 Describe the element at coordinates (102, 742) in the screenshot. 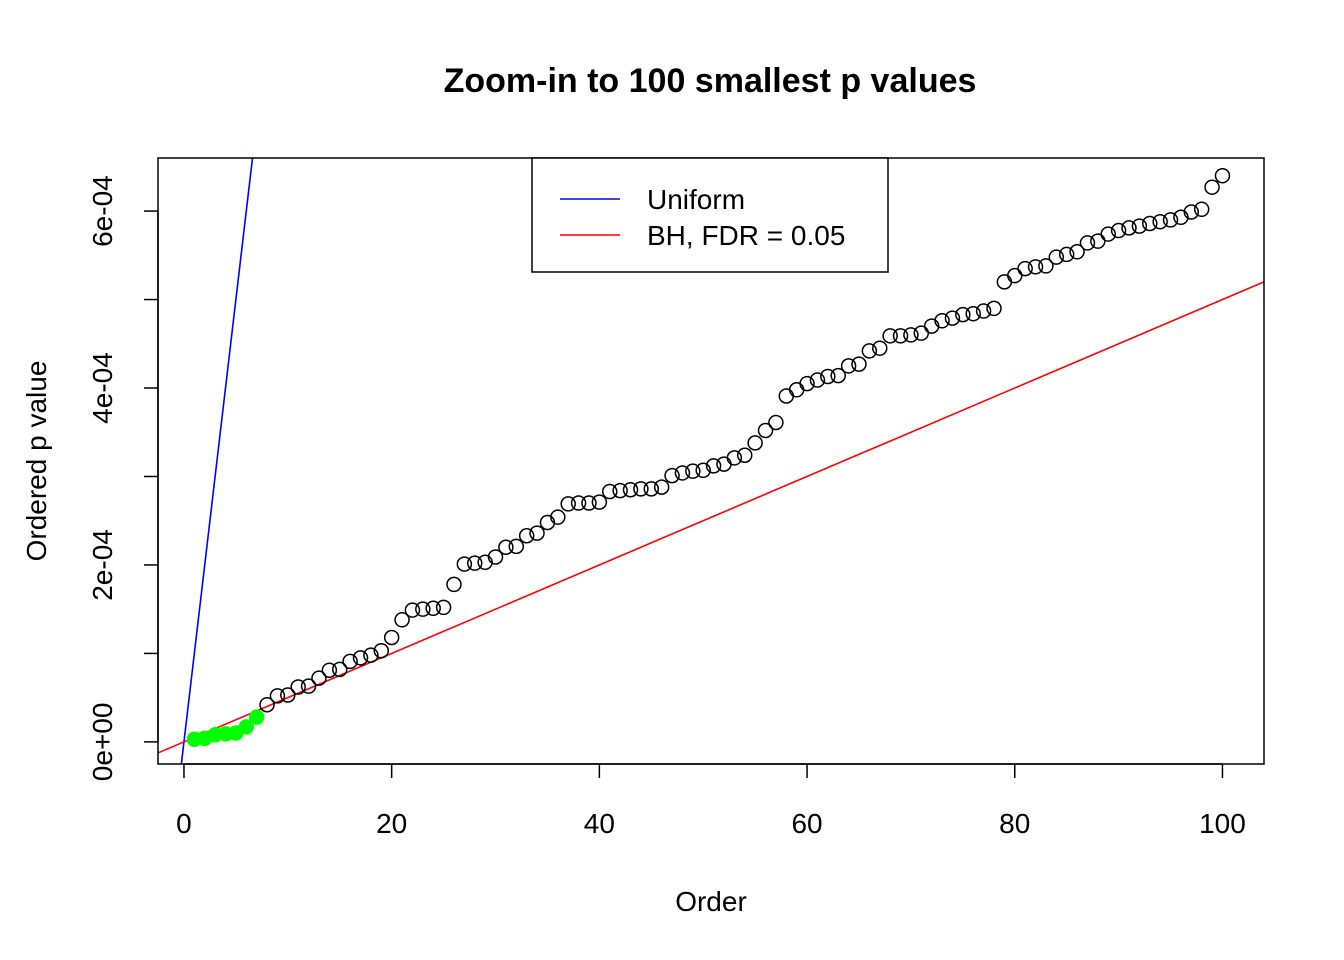

I see `y-tick-label: 0e+00` at that location.